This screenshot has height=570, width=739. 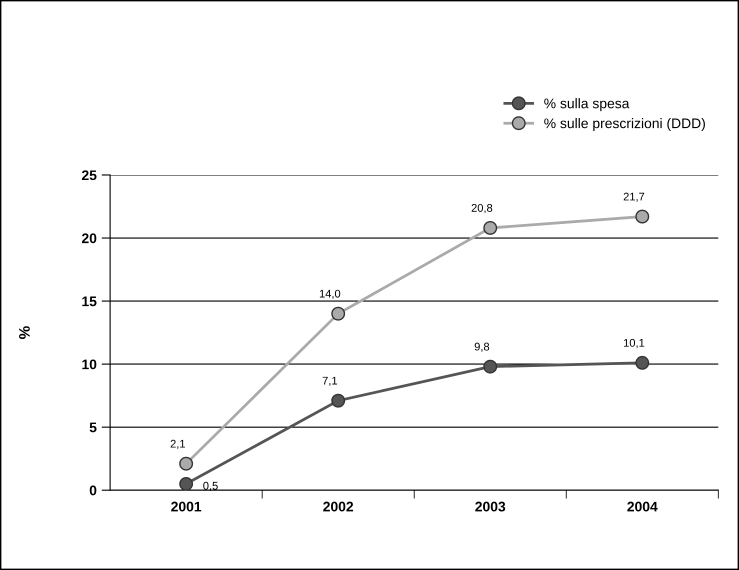 What do you see at coordinates (642, 507) in the screenshot?
I see `x-tick-label: 2004` at bounding box center [642, 507].